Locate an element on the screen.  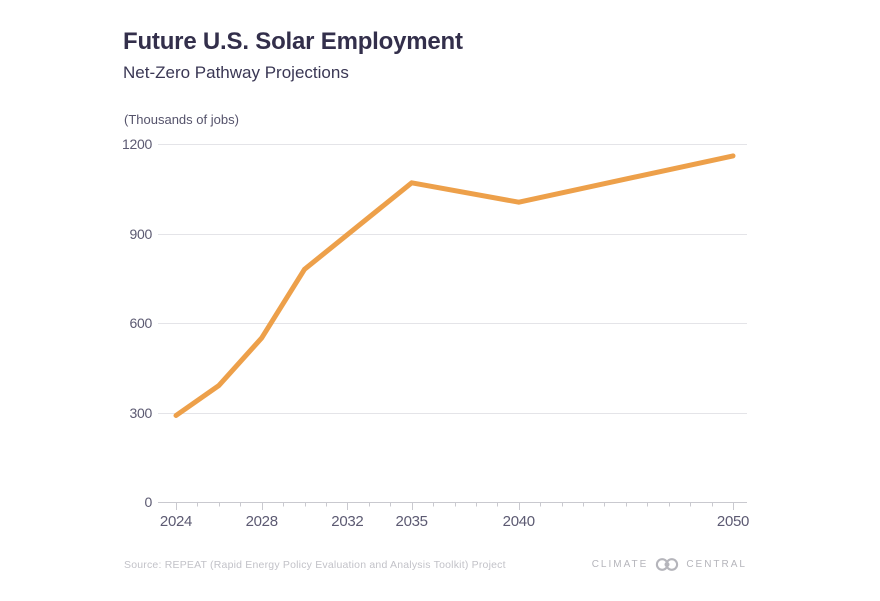
chart-subtitle: Net-Zero Pathway Projections is located at coordinates (236, 72).